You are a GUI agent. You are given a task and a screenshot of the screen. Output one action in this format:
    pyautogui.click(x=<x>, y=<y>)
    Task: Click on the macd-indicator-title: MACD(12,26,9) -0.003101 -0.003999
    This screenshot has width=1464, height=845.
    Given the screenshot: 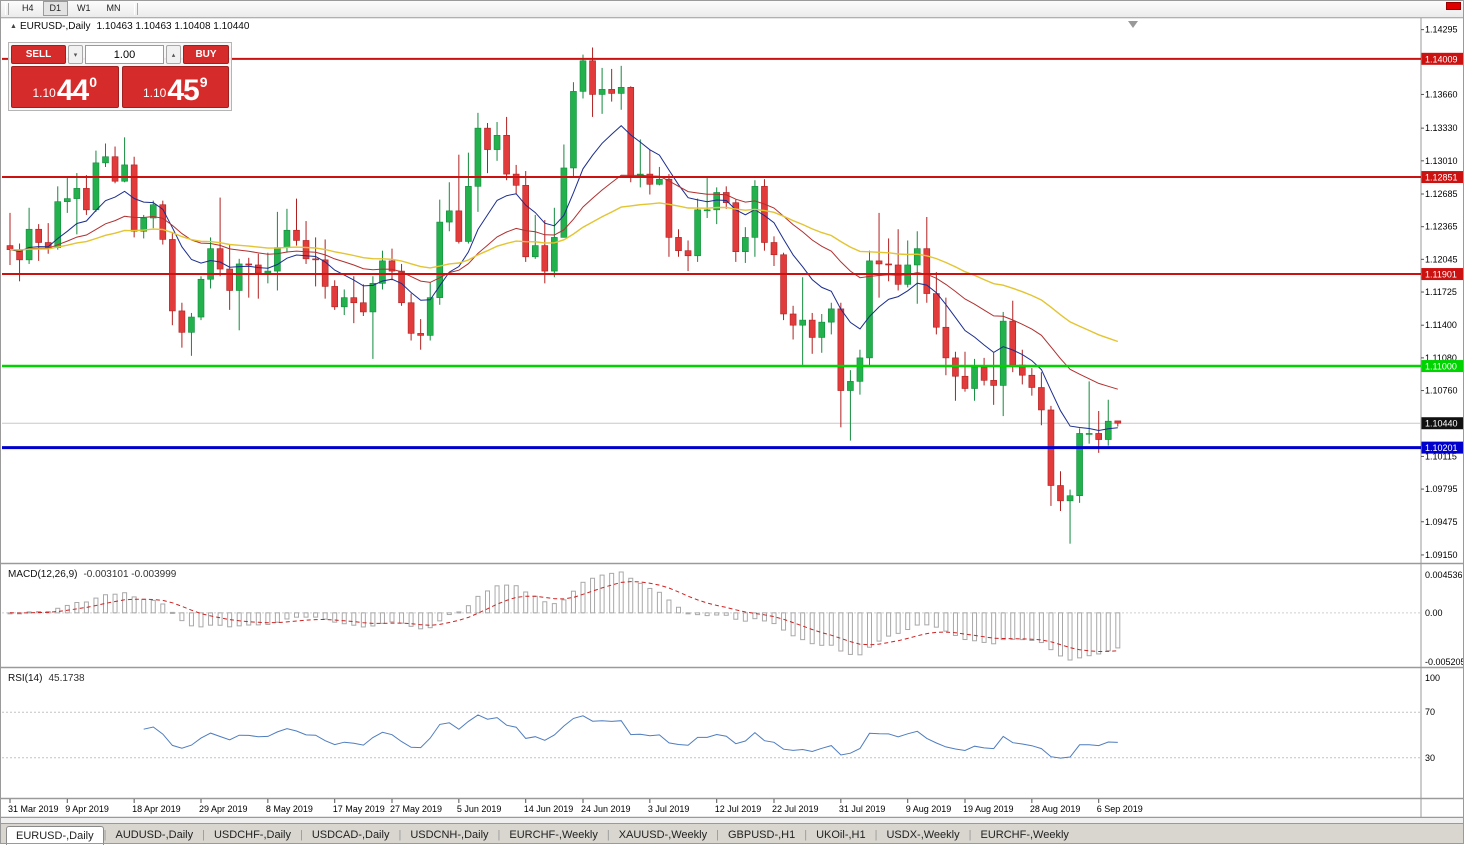 What is the action you would take?
    pyautogui.click(x=92, y=574)
    